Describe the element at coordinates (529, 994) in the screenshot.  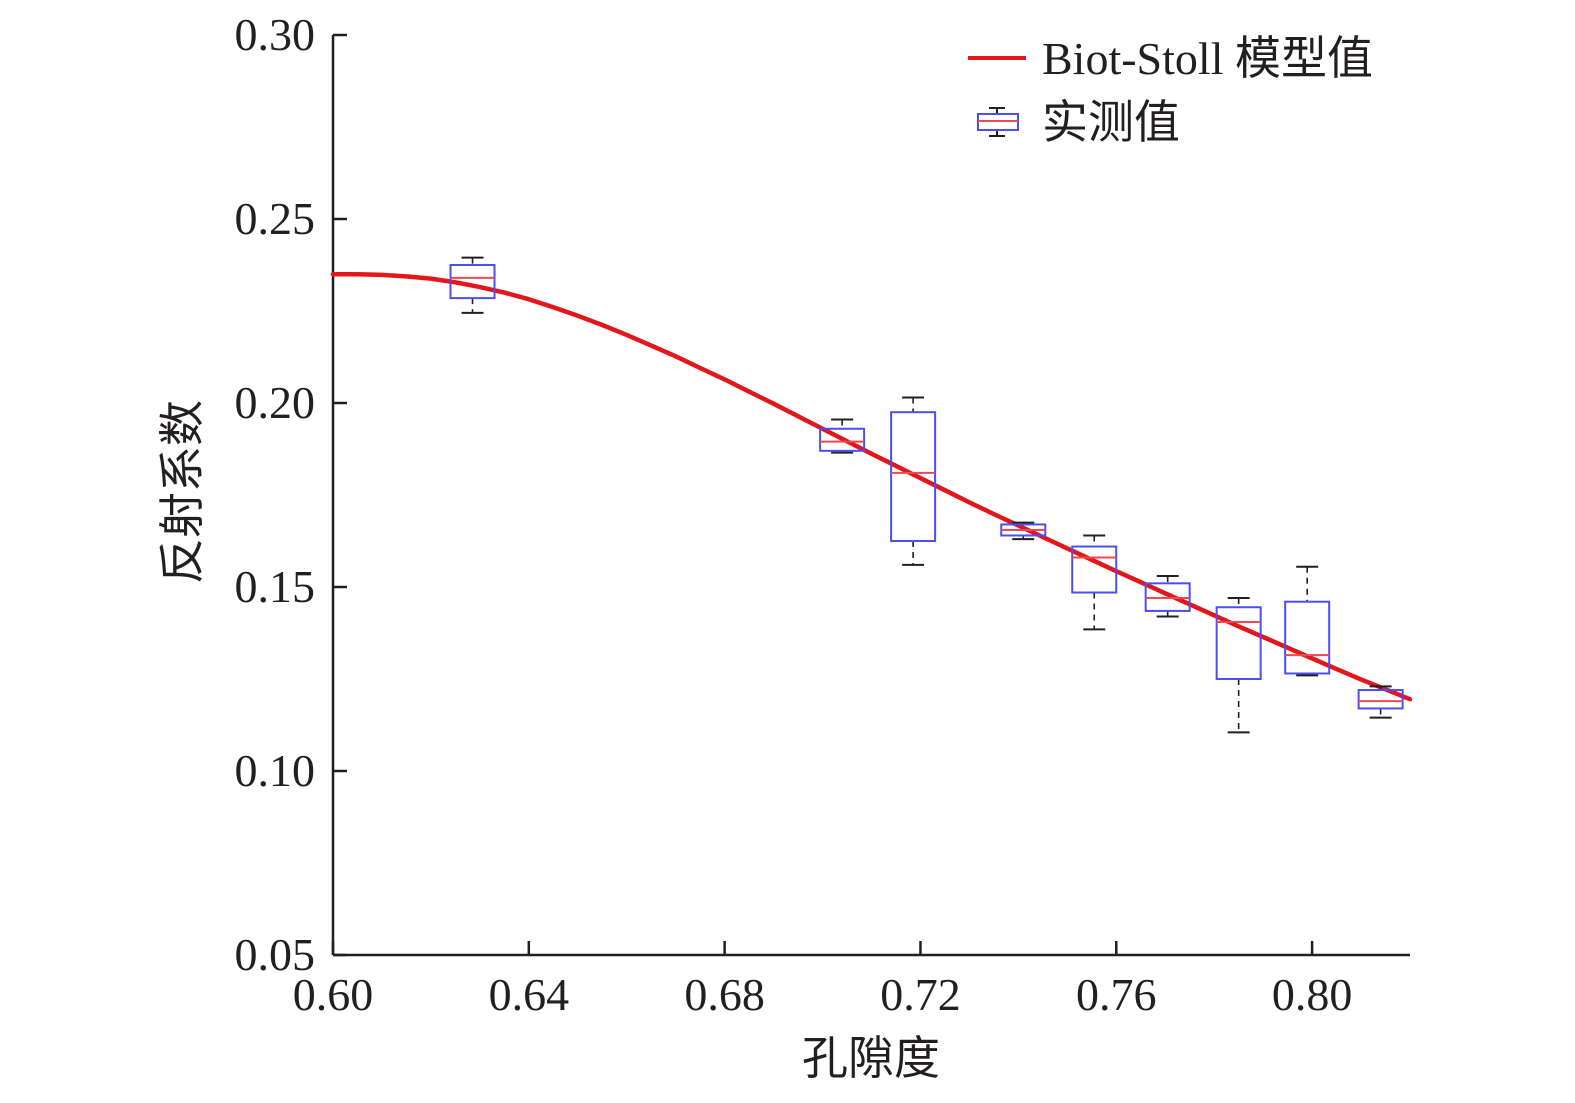
I see `x-tick-label: 0.64` at that location.